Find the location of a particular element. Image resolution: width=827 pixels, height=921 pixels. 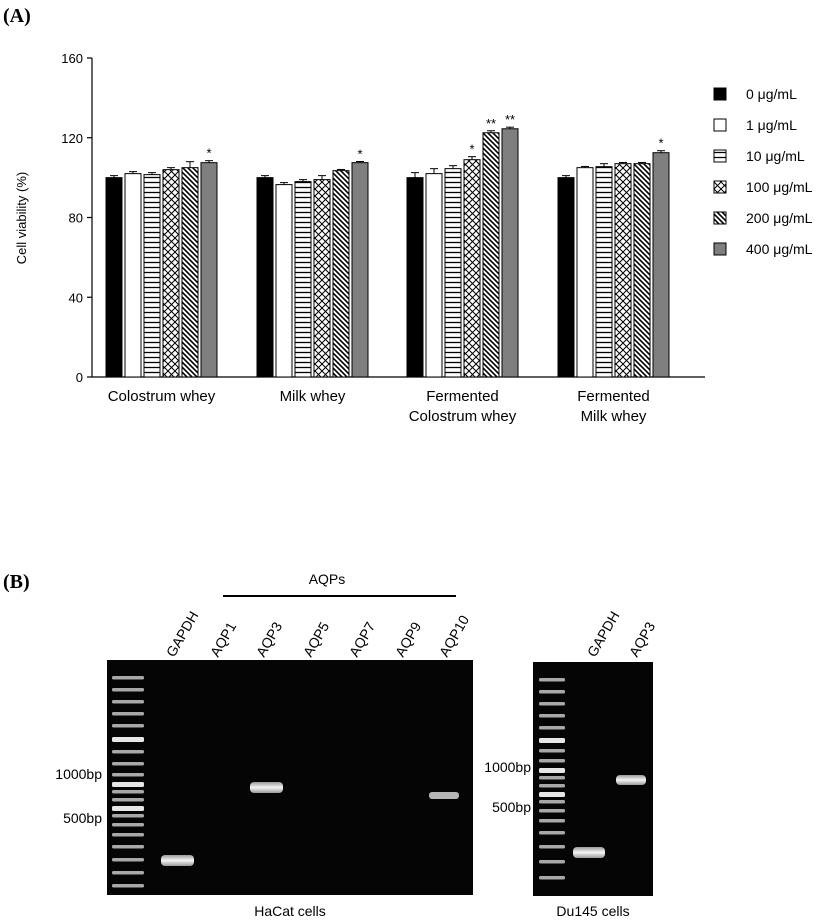

aqps-group-label: AQPs is located at coordinates (327, 579).